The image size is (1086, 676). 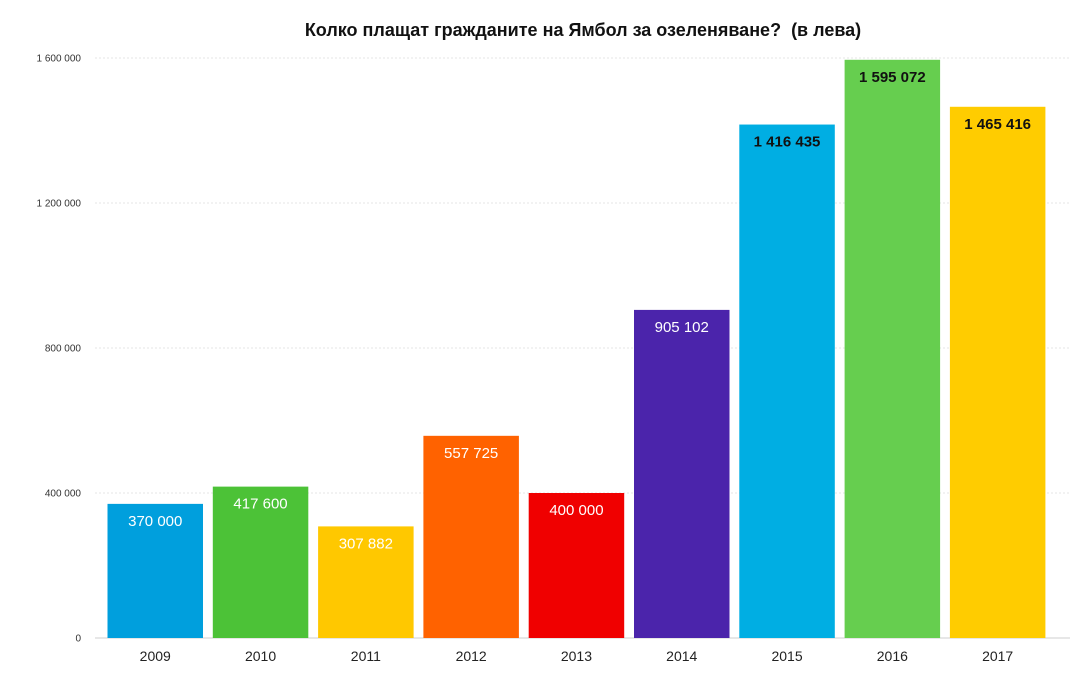 I want to click on value-label-2013: 400 000, so click(x=576, y=510).